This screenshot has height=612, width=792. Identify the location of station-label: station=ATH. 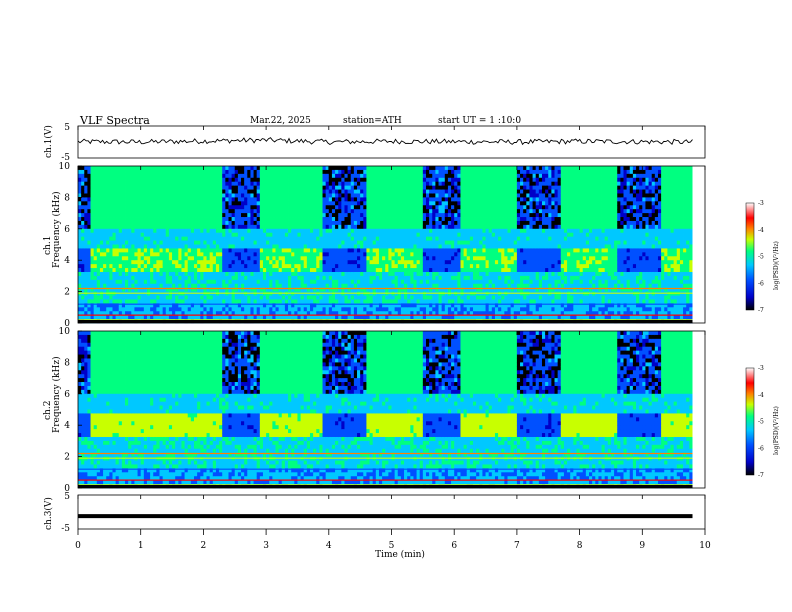
(372, 121).